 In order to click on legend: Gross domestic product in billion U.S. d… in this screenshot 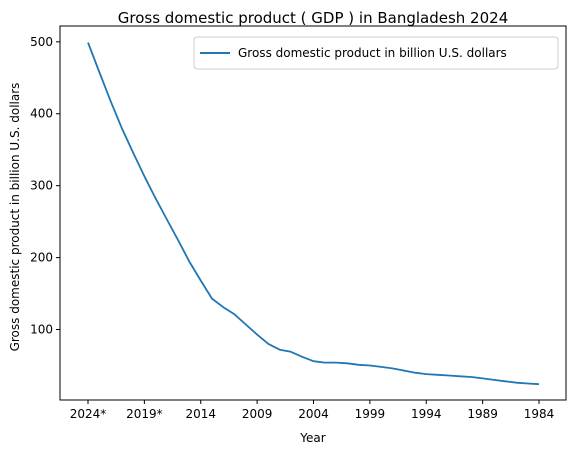, I will do `click(376, 53)`.